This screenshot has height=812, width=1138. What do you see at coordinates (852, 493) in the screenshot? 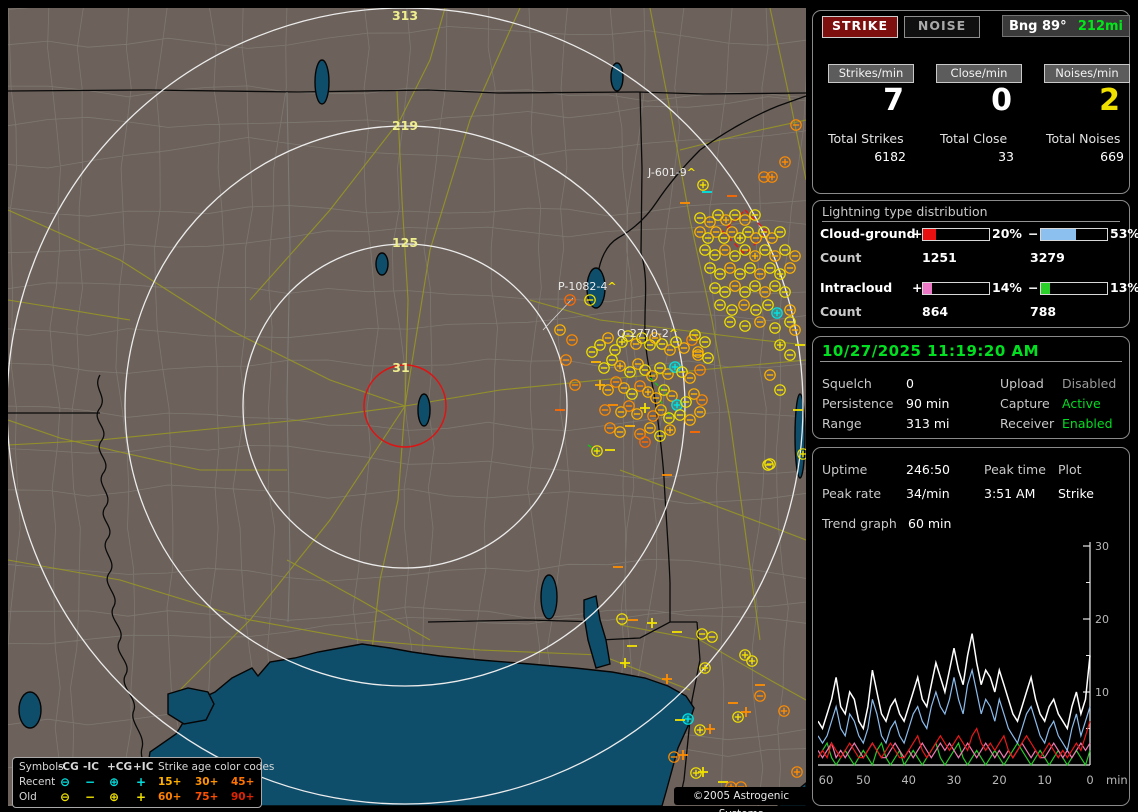
I see `peak-rate-label: Peak rate` at bounding box center [852, 493].